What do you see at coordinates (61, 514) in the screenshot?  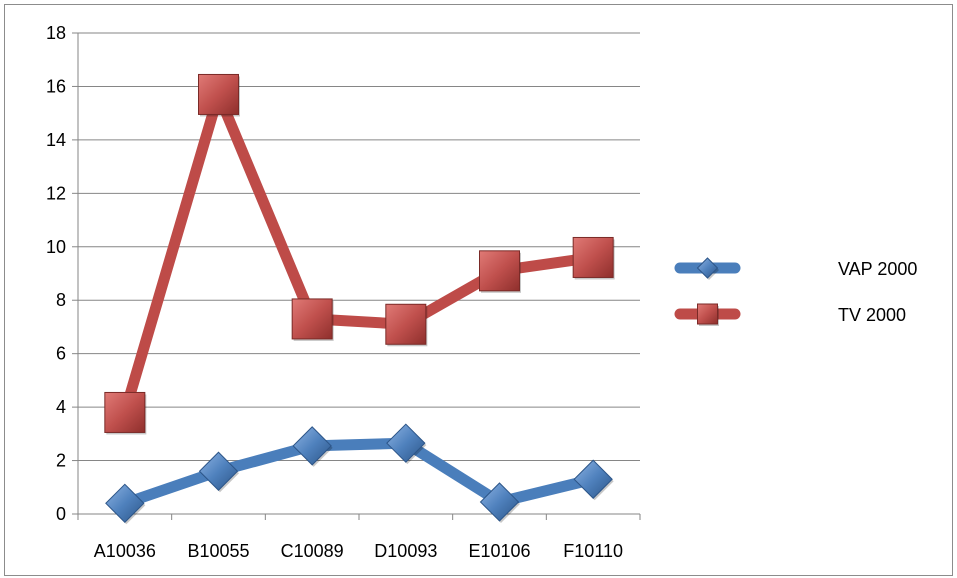 I see `y-tick-label: 0` at bounding box center [61, 514].